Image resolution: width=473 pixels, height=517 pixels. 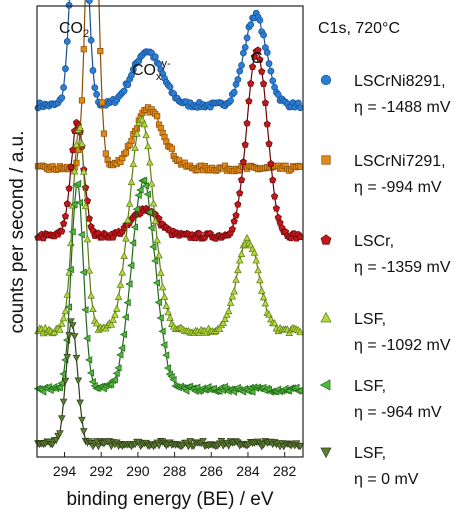 What do you see at coordinates (400, 161) in the screenshot?
I see `legend-series-name: LSCrNi7291,` at bounding box center [400, 161].